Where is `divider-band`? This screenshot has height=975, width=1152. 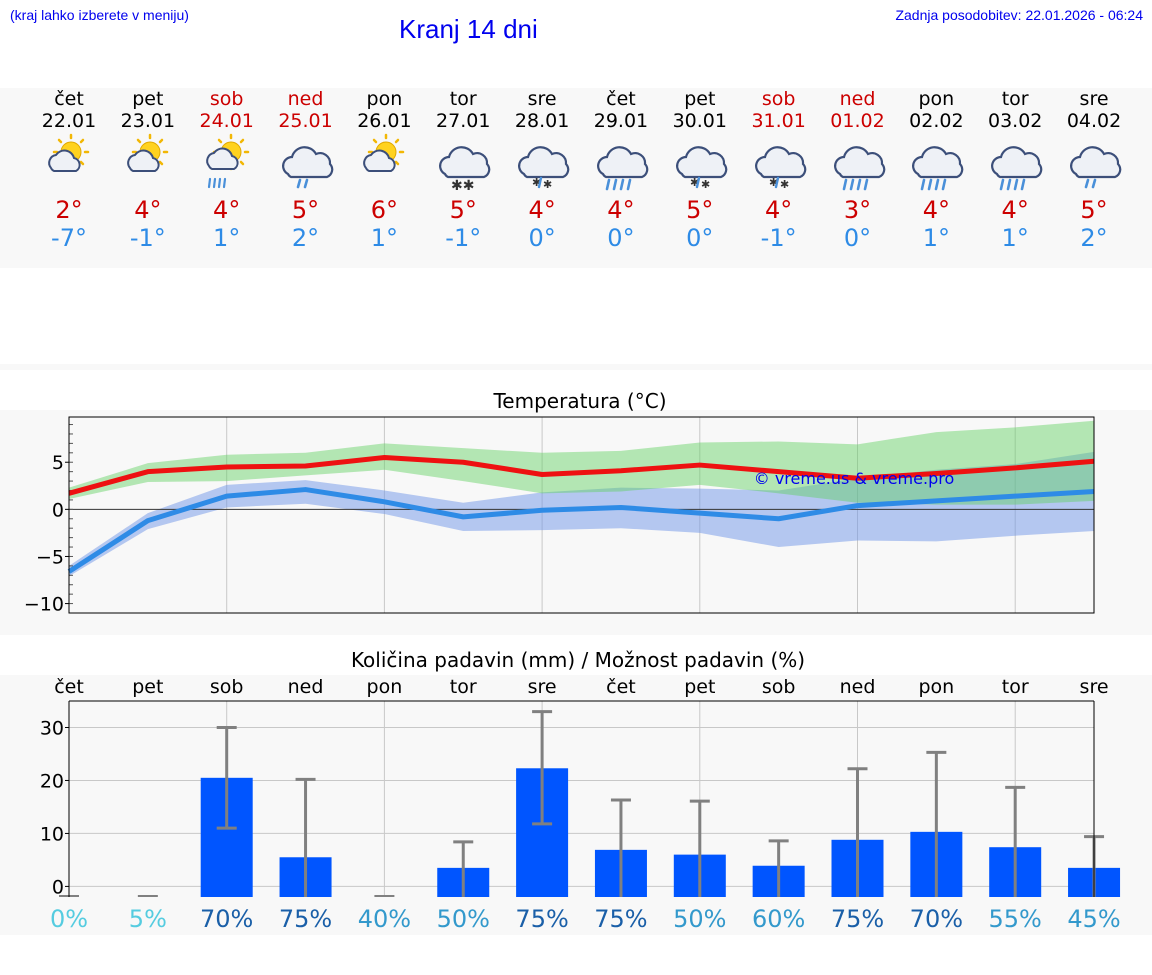 divider-band is located at coordinates (576, 367).